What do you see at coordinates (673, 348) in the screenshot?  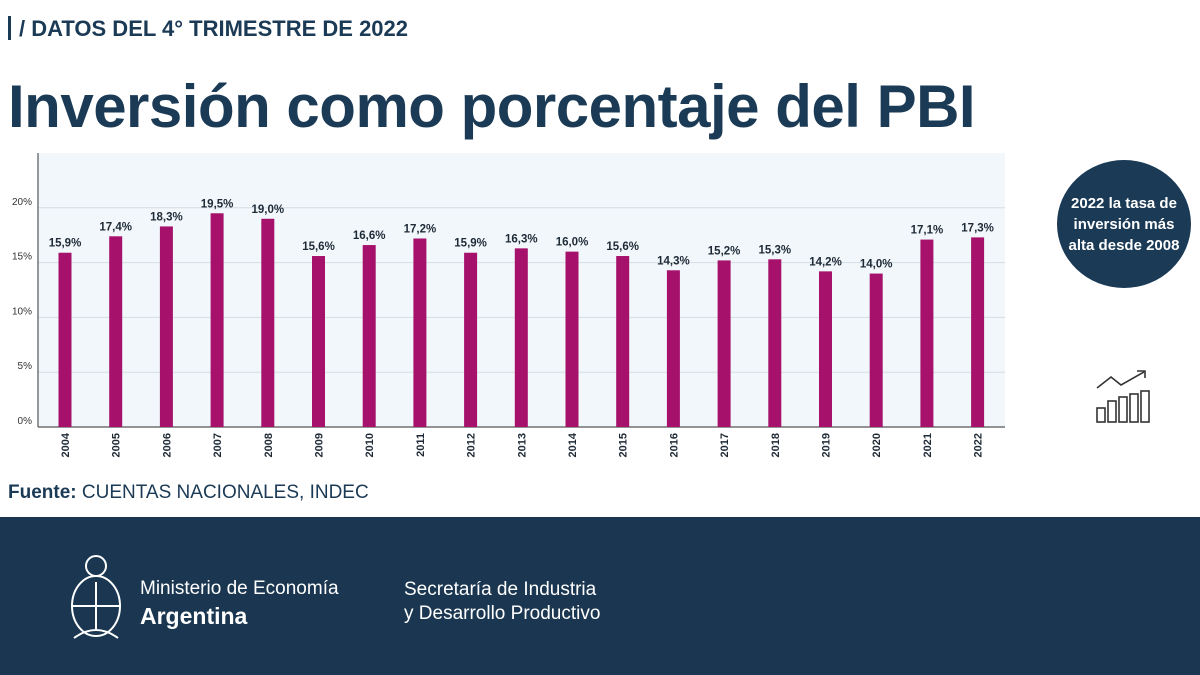 I see `bar-2016` at bounding box center [673, 348].